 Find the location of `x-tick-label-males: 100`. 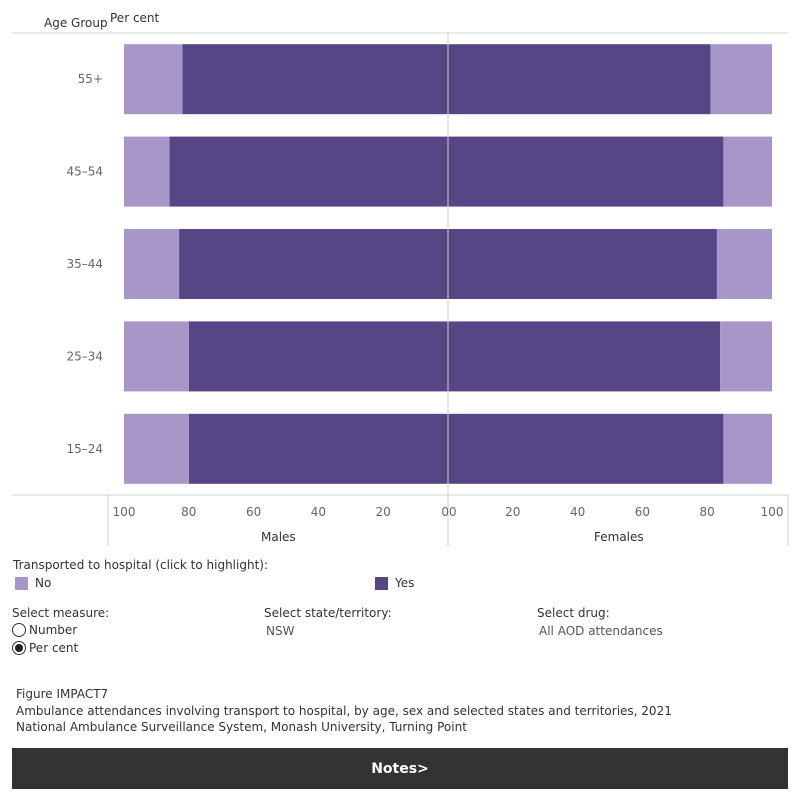

x-tick-label-males: 100 is located at coordinates (124, 512).